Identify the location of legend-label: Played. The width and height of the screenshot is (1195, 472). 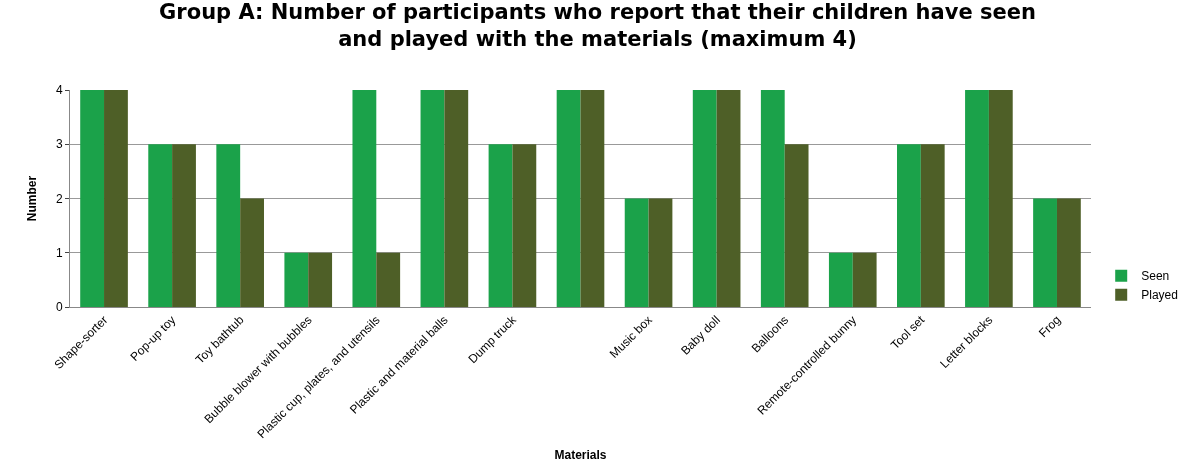
(1159, 295).